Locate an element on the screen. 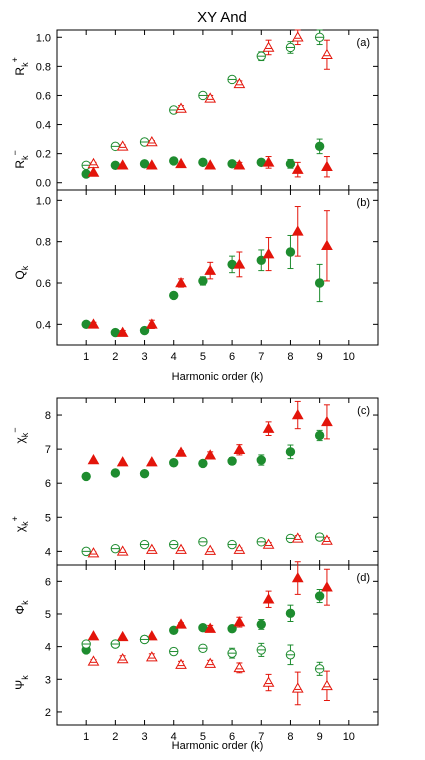  y-axis-label: Φk is located at coordinates (21, 607).